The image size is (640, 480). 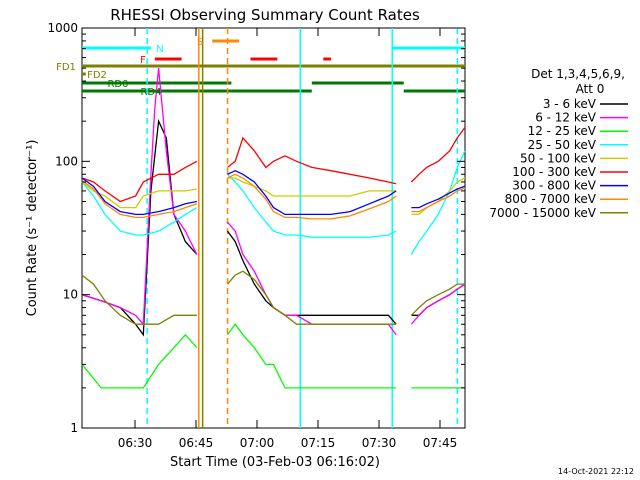 What do you see at coordinates (62, 28) in the screenshot?
I see `y-tick-label: 1000` at bounding box center [62, 28].